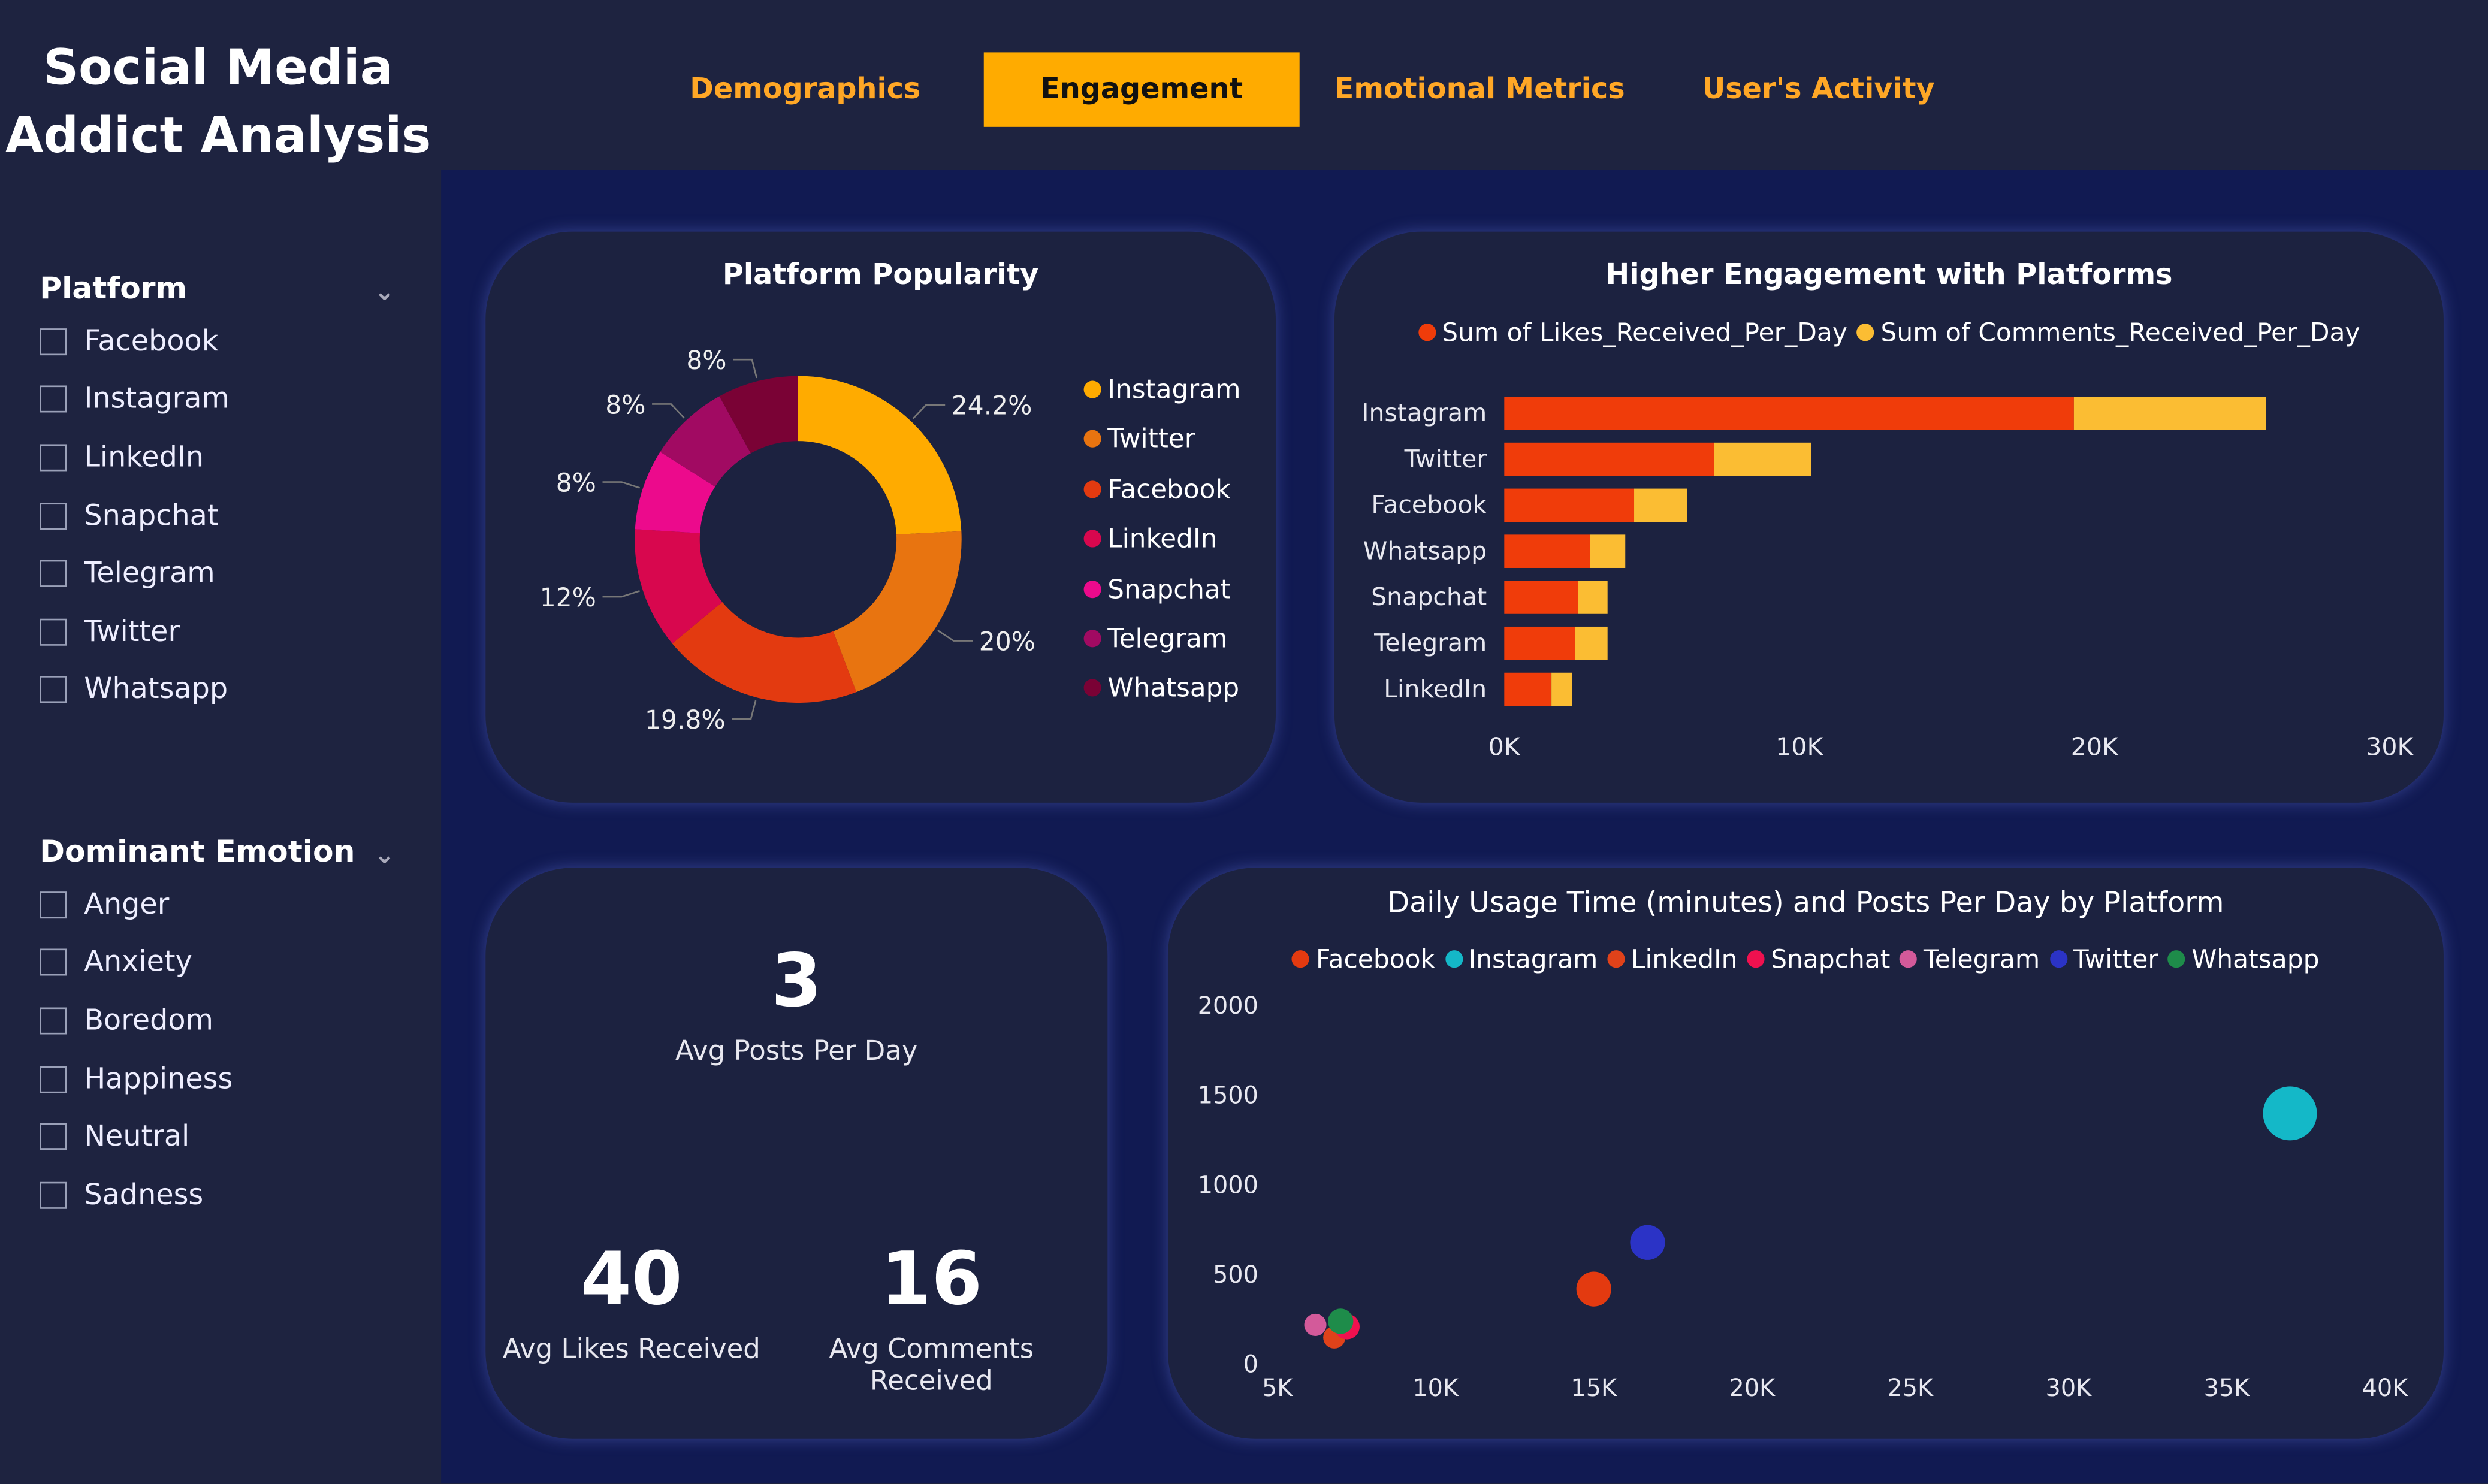 The height and width of the screenshot is (1484, 2488). I want to click on emotion-slicer-header: Dominant Emotion ⌄, so click(222, 851).